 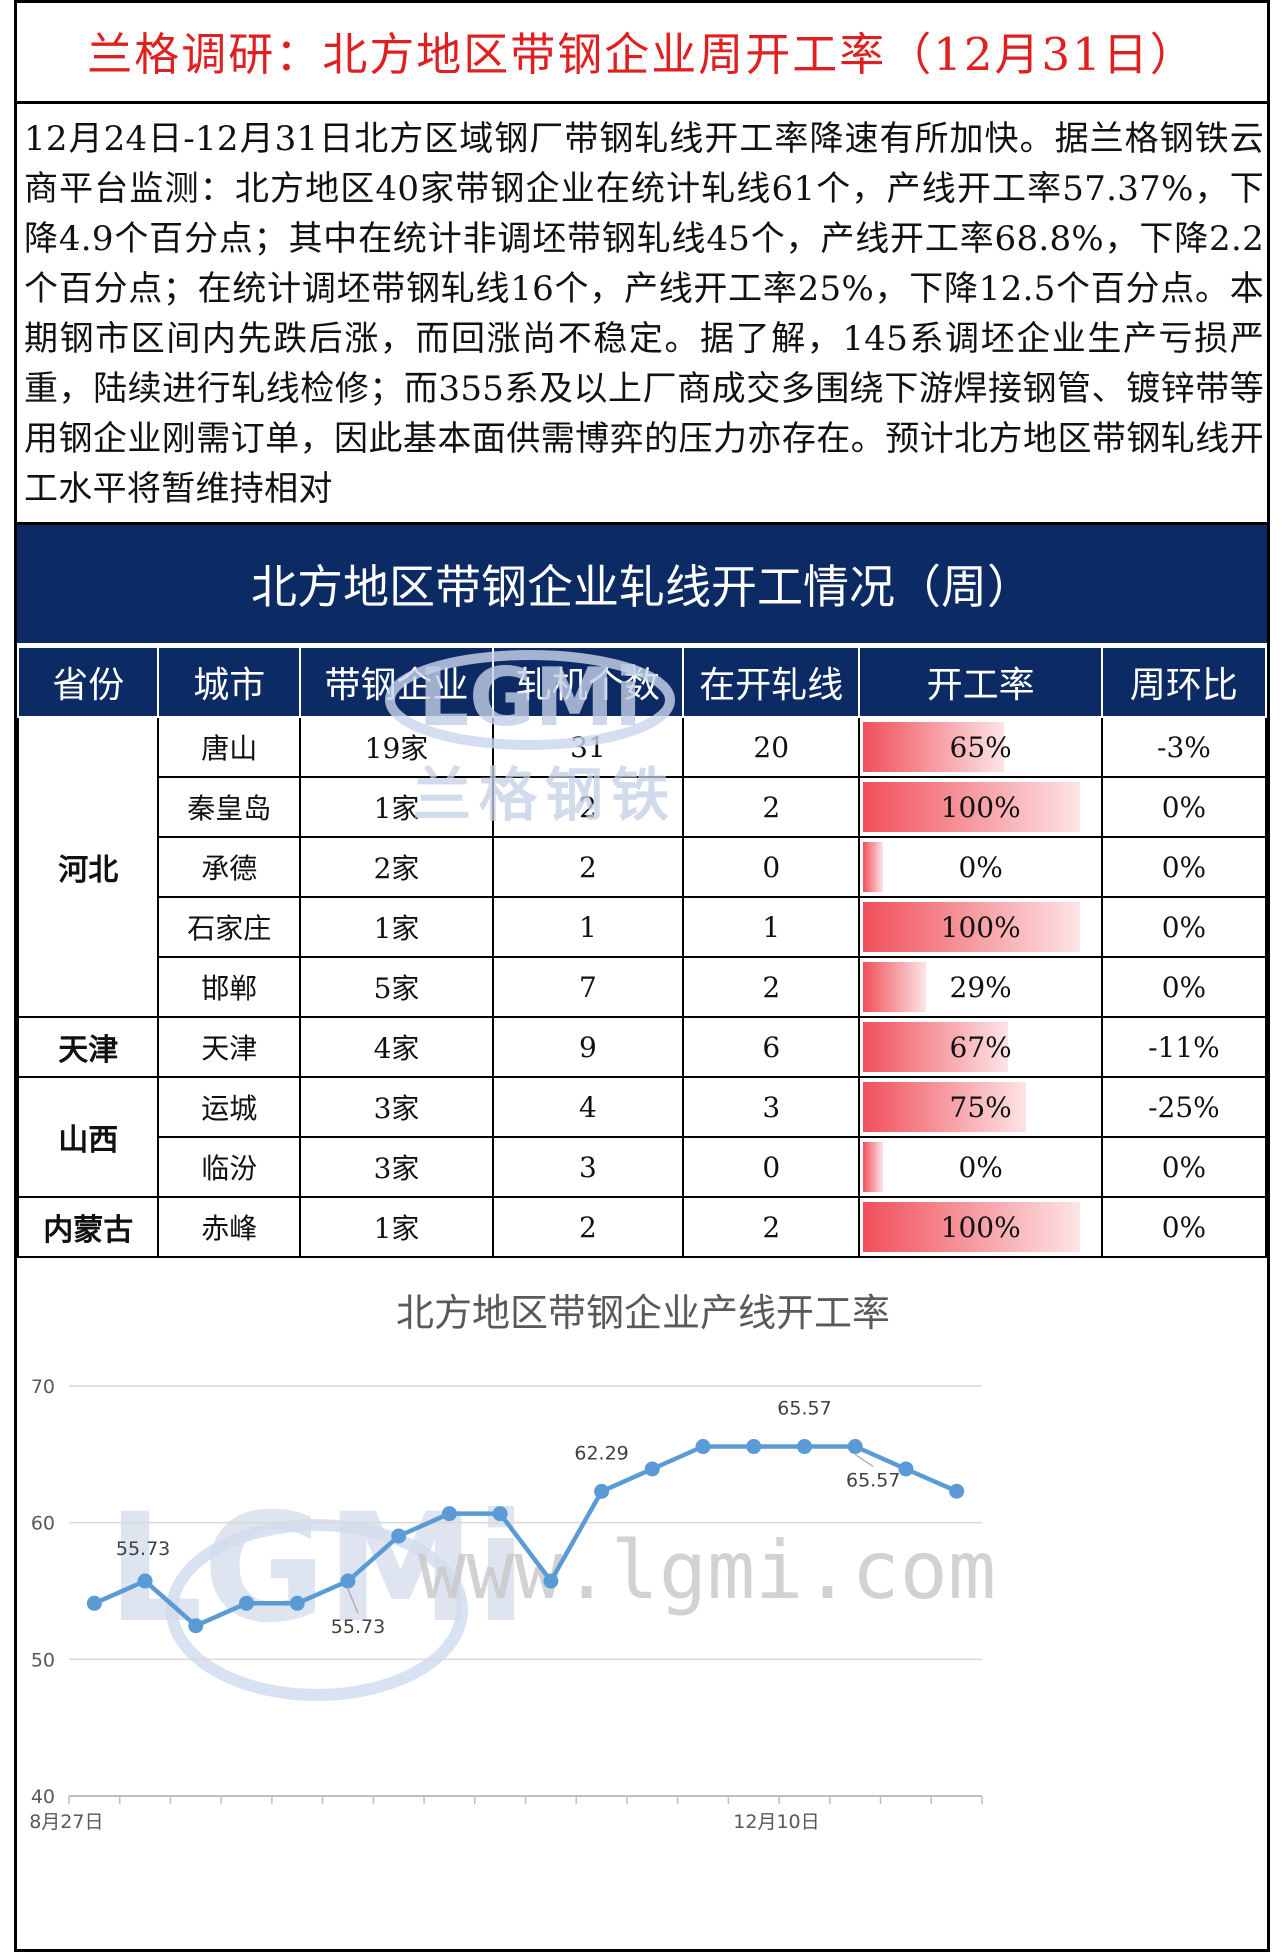 What do you see at coordinates (980, 683) in the screenshot?
I see `col-rate: 开工率` at bounding box center [980, 683].